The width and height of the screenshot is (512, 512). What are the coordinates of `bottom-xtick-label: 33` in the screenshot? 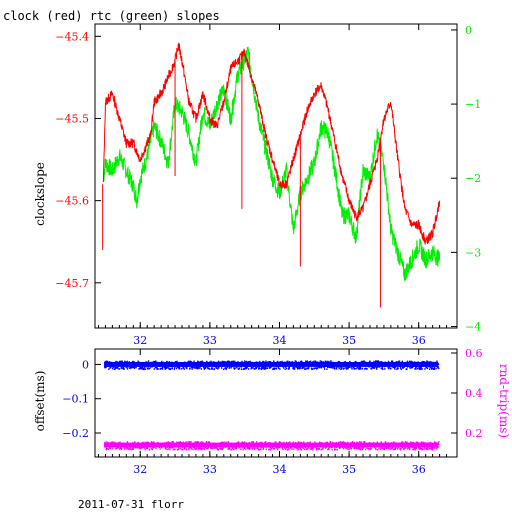 It's located at (210, 469).